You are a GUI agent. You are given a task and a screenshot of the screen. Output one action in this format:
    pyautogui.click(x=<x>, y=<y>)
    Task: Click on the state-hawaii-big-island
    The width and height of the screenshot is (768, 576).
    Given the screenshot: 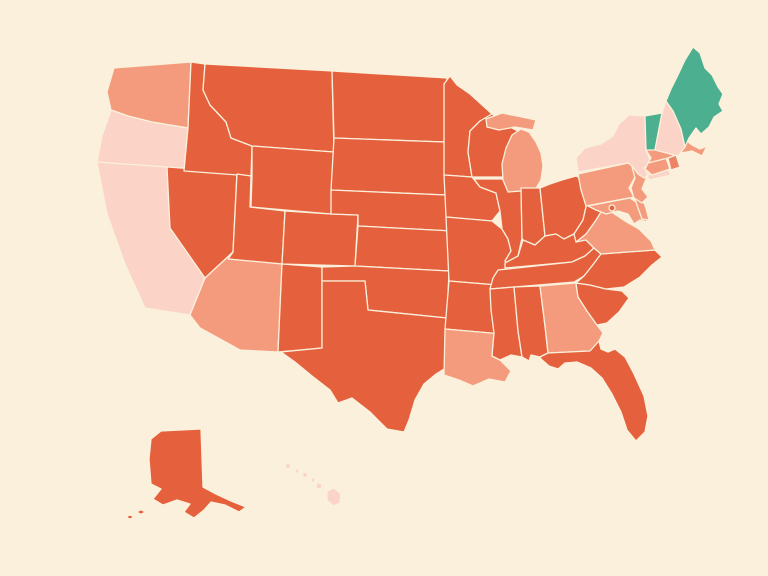 What is the action you would take?
    pyautogui.click(x=334, y=497)
    